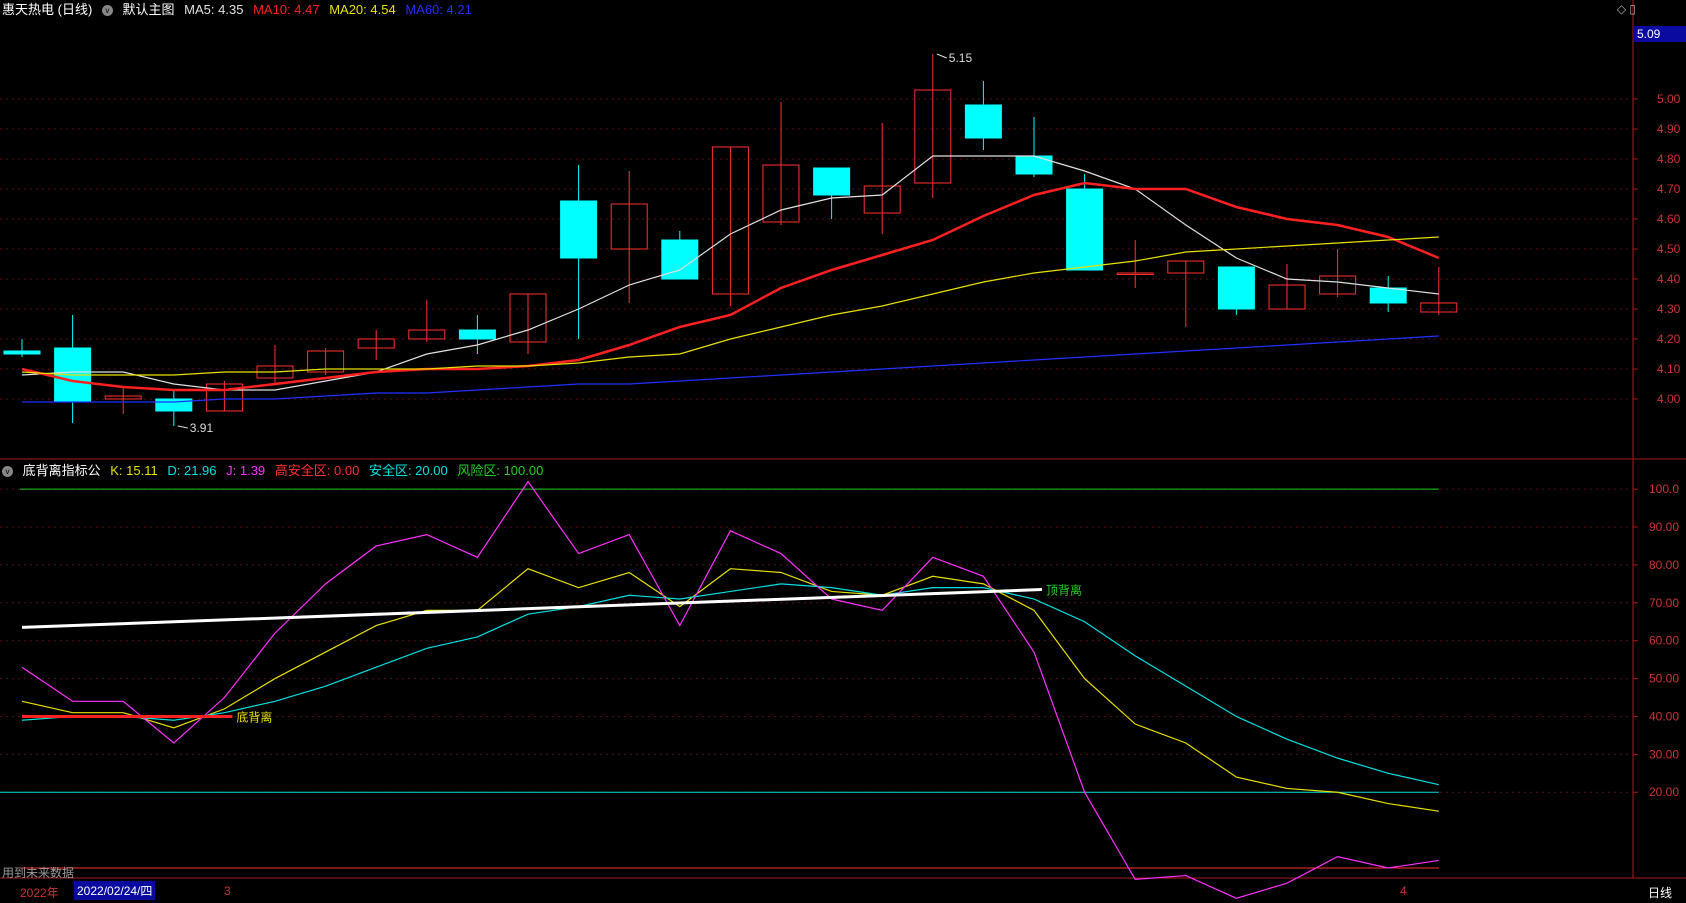 The height and width of the screenshot is (903, 1686). I want to click on price-annotation: 5.15, so click(961, 58).